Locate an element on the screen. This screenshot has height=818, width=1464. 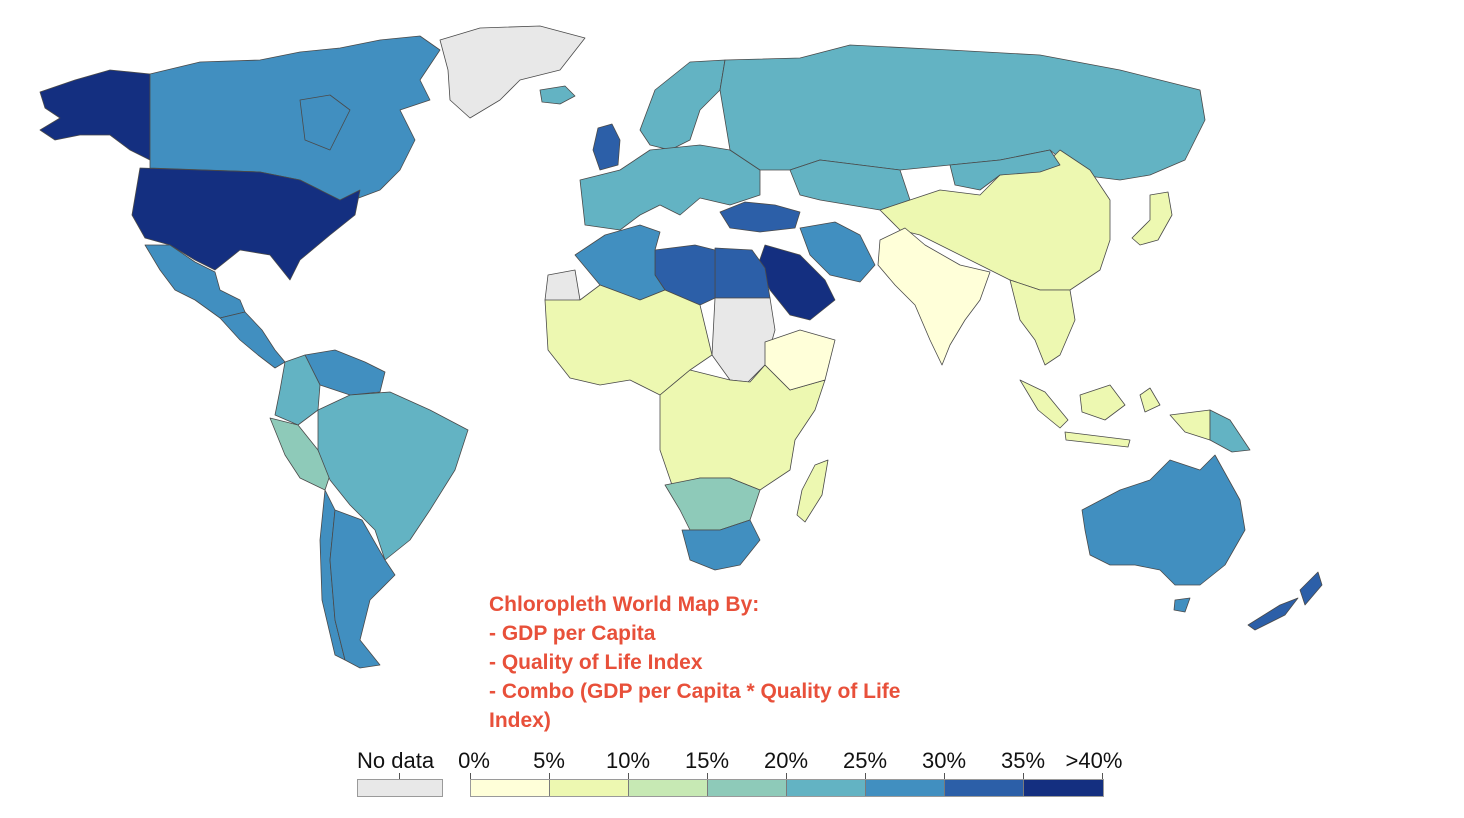
country-canada: Canada is located at coordinates (295, 120).